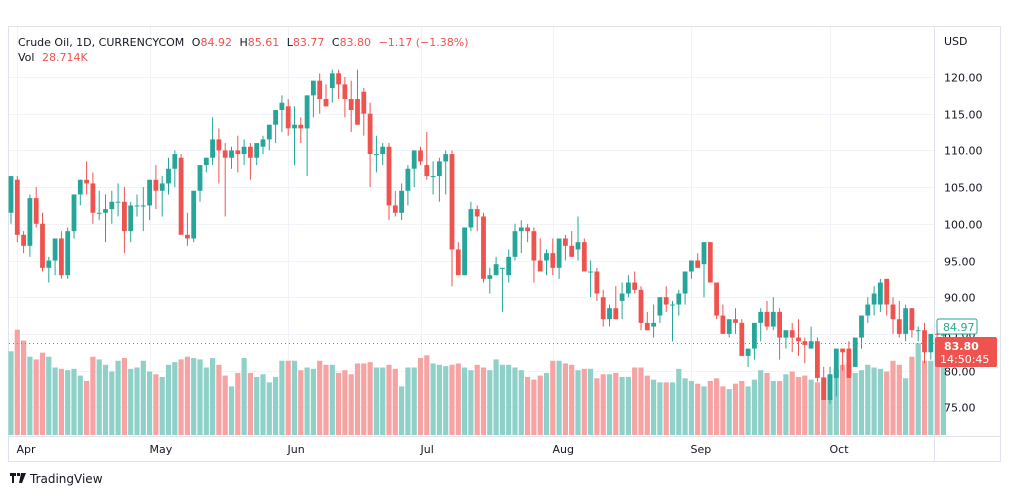 This screenshot has height=498, width=1012. What do you see at coordinates (963, 188) in the screenshot?
I see `price-tick-label: 105.00` at bounding box center [963, 188].